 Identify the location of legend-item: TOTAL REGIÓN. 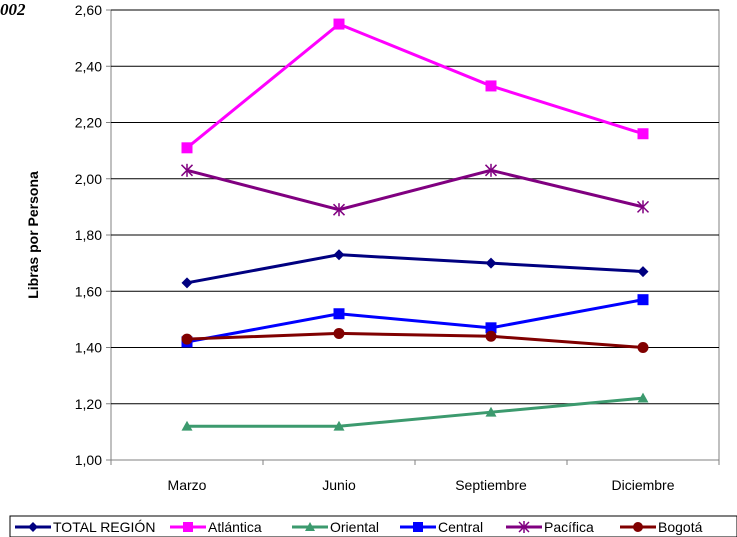
(85, 527).